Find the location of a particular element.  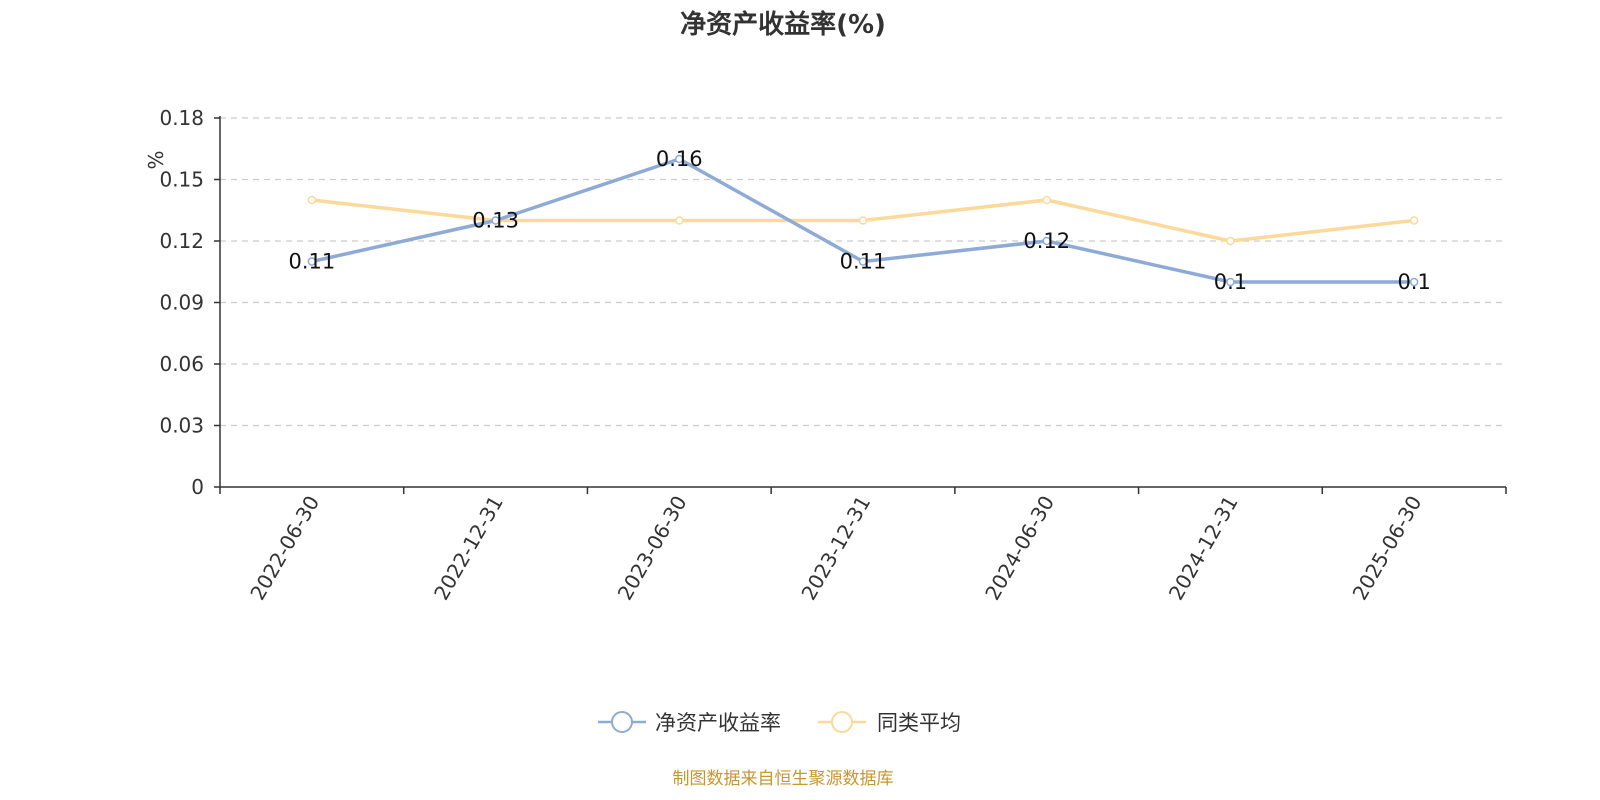

y-axis-label: % is located at coordinates (156, 159).